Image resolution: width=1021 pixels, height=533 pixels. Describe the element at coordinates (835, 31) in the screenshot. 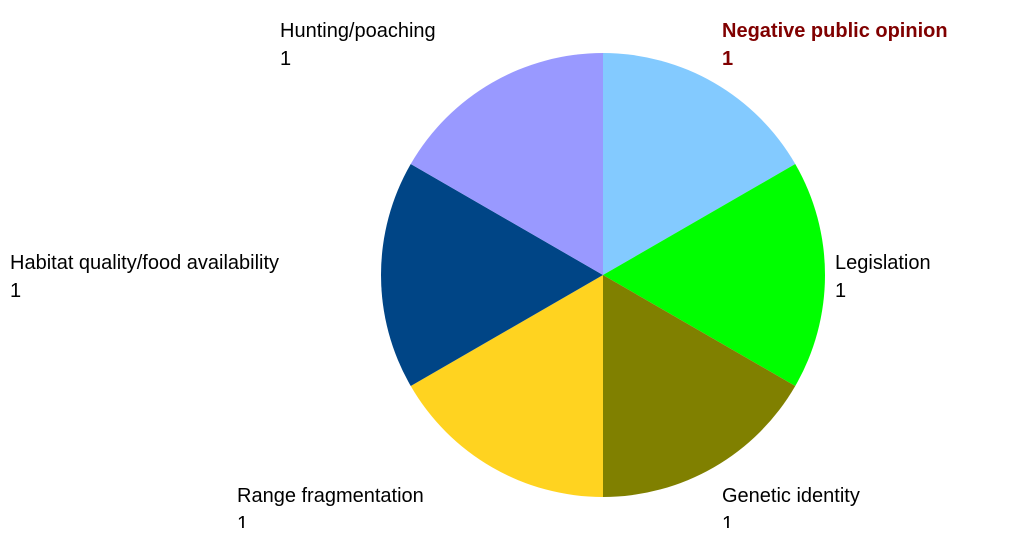

I see `slice-label: Negative public opinion` at that location.